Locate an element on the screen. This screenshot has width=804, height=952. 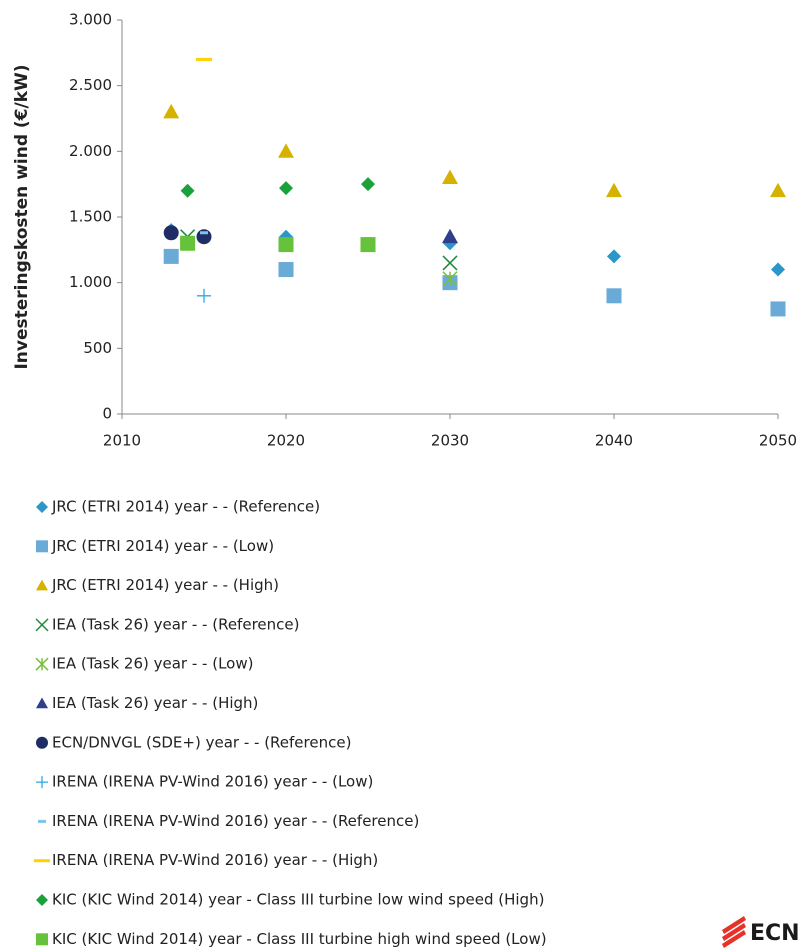
x-tick-label: 2030 is located at coordinates (450, 441).